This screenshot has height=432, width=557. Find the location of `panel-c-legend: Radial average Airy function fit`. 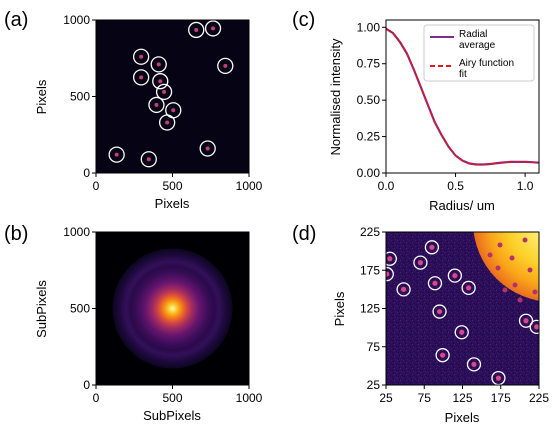

panel-c-legend: Radial average Airy function fit is located at coordinates (479, 53).